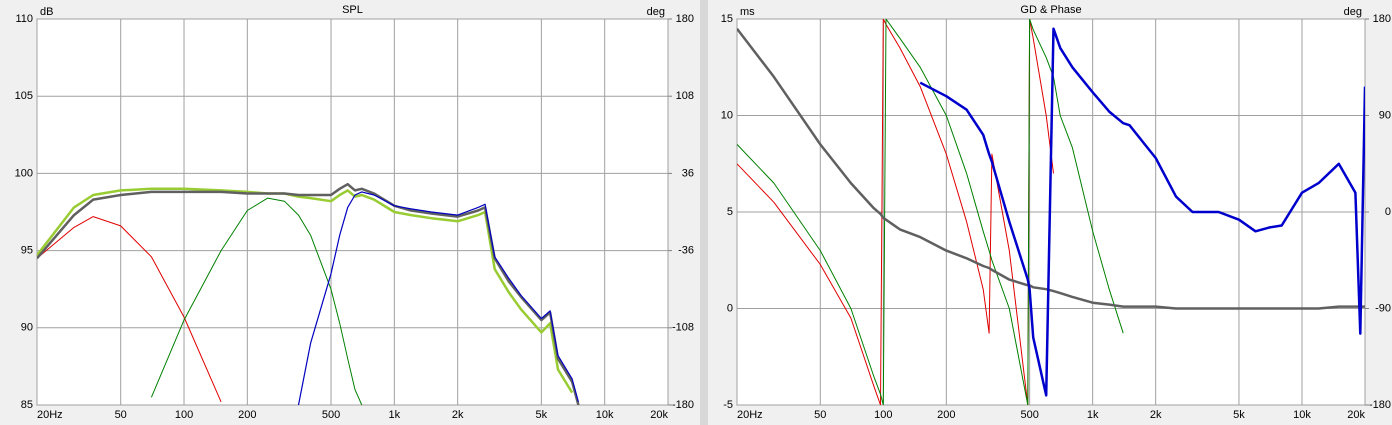 Image resolution: width=1392 pixels, height=425 pixels. What do you see at coordinates (27, 328) in the screenshot?
I see `y-tick-label: 90` at bounding box center [27, 328].